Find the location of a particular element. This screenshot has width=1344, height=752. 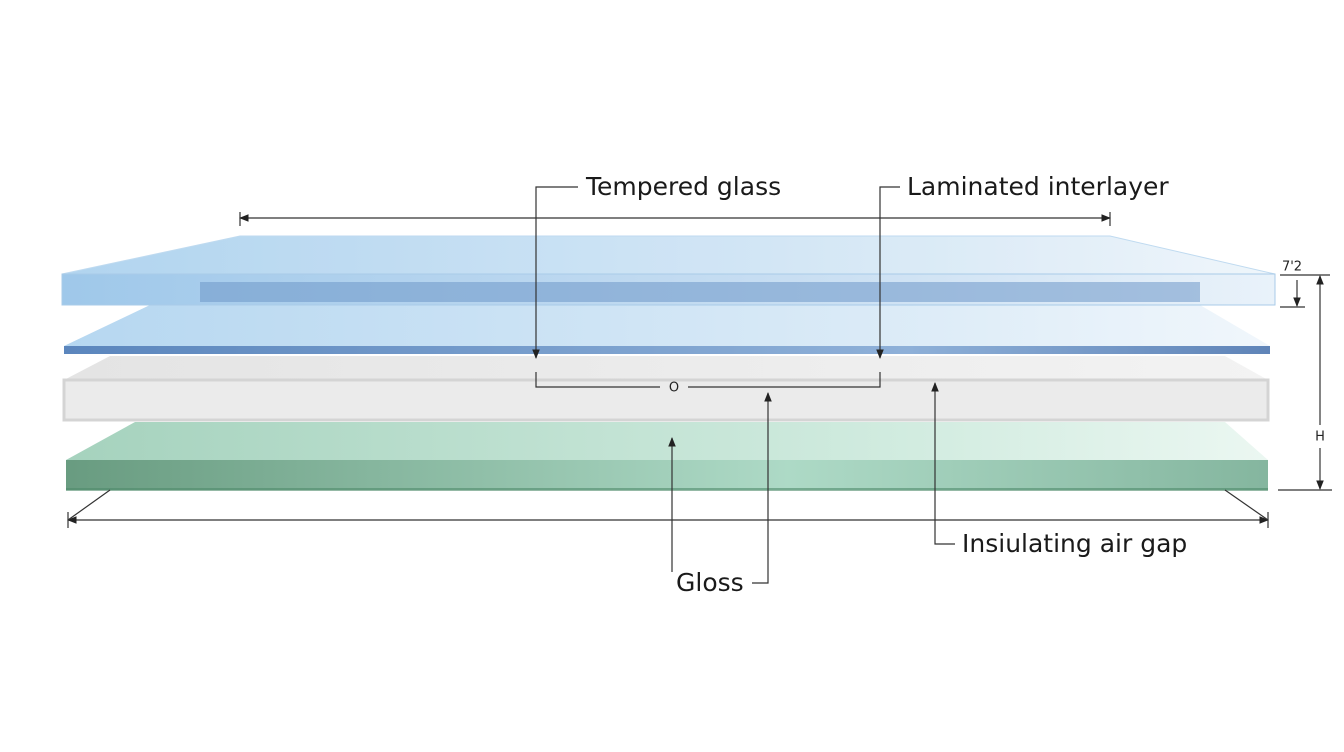

center-mark: O is located at coordinates (674, 388).